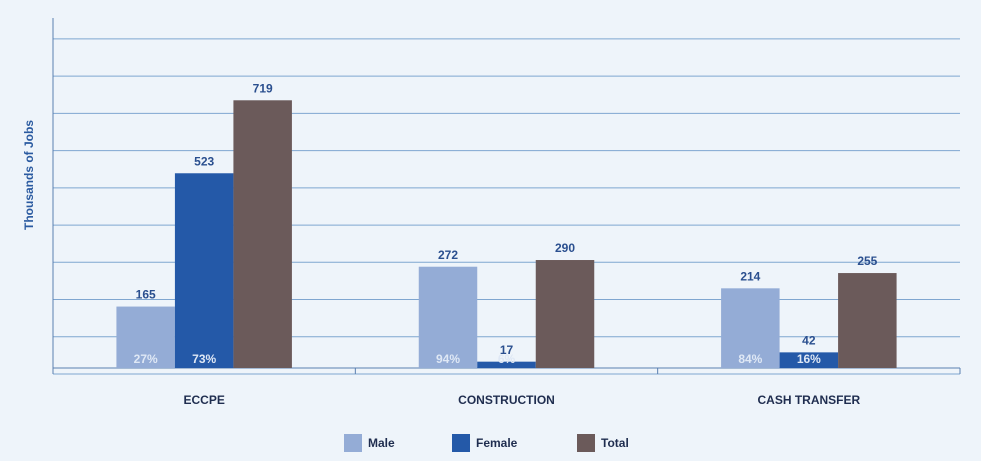 The width and height of the screenshot is (981, 461). Describe the element at coordinates (204, 359) in the screenshot. I see `percent-label: 73%` at that location.